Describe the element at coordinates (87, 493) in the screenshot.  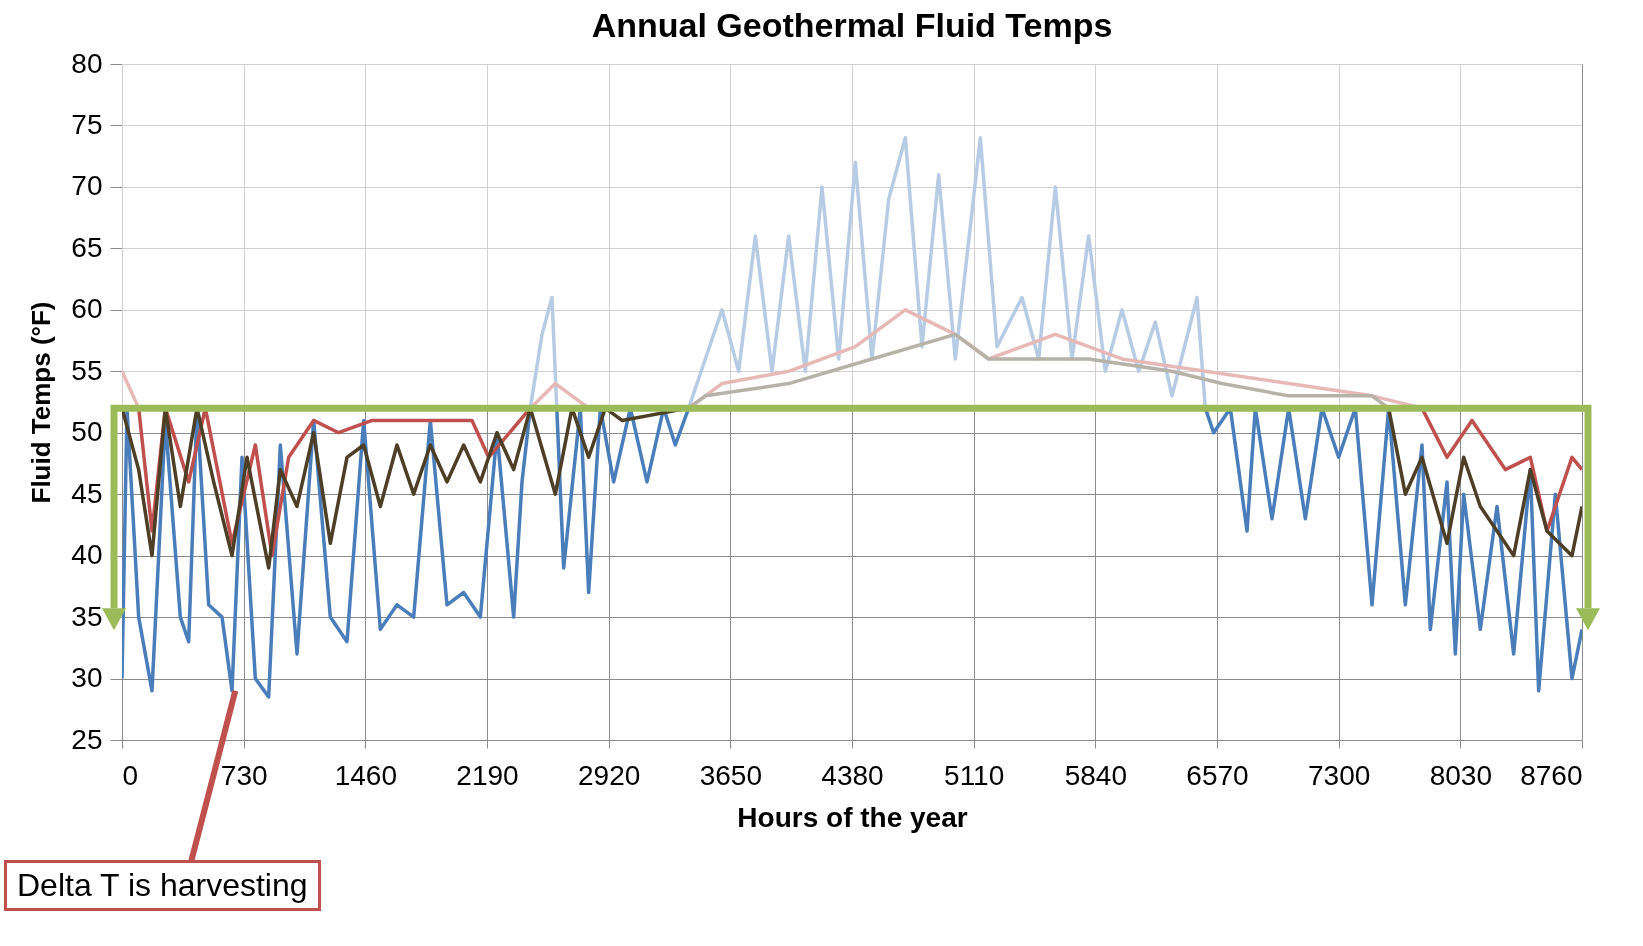
I see `y-tick-label: 45` at that location.